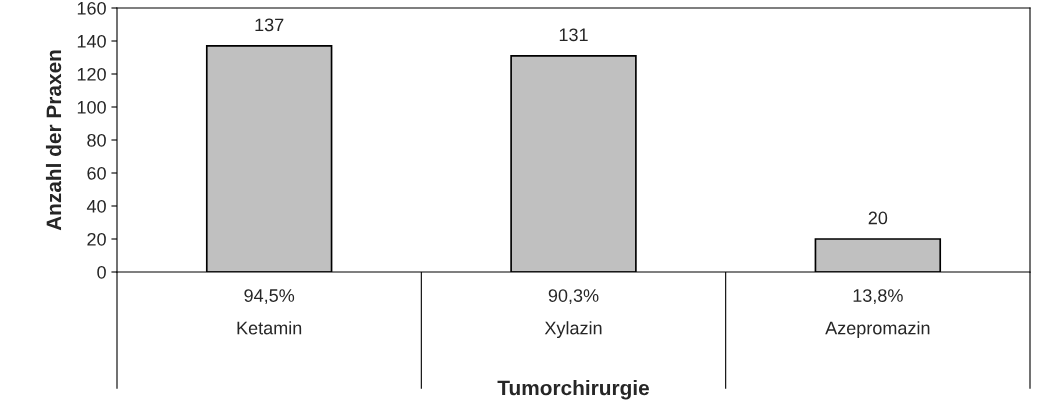 The width and height of the screenshot is (1039, 408). What do you see at coordinates (573, 390) in the screenshot?
I see `x-axis-title: Tumorchirurgie` at bounding box center [573, 390].